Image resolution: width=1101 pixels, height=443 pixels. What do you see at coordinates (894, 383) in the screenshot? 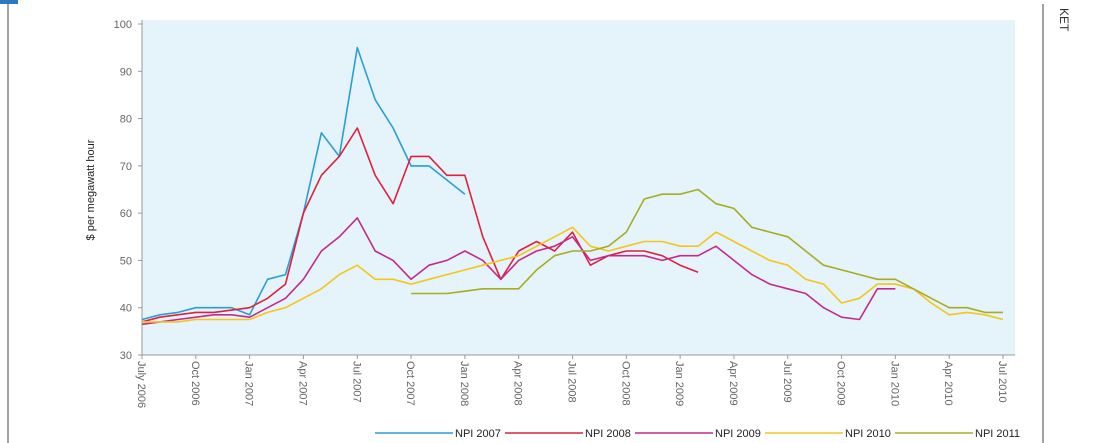
I see `x-tick-label: Jan 2010` at bounding box center [894, 383].